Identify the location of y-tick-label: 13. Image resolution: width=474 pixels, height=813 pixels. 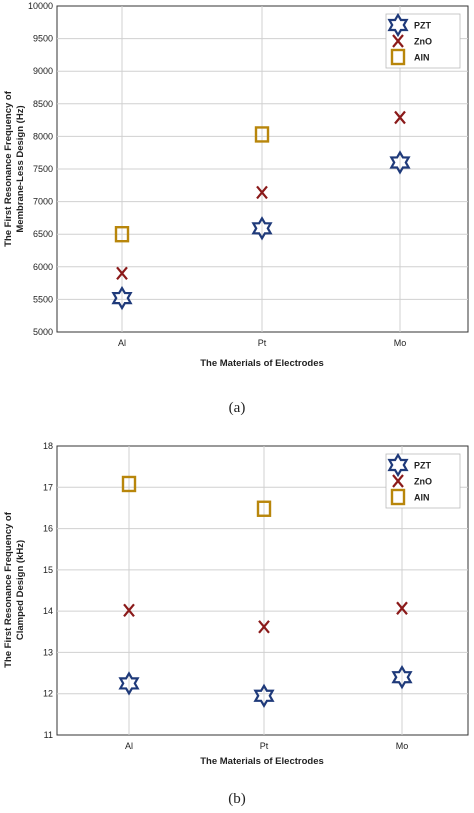
(48, 652).